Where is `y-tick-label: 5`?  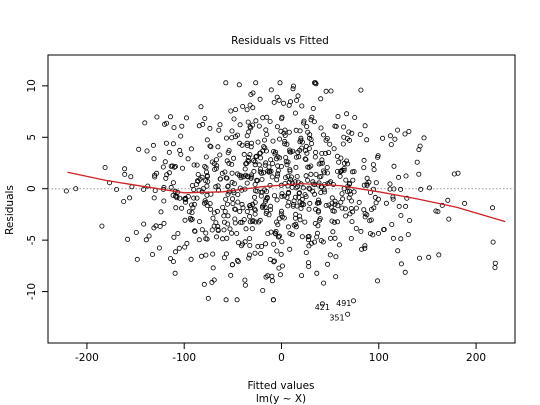 y-tick-label: 5 is located at coordinates (32, 137).